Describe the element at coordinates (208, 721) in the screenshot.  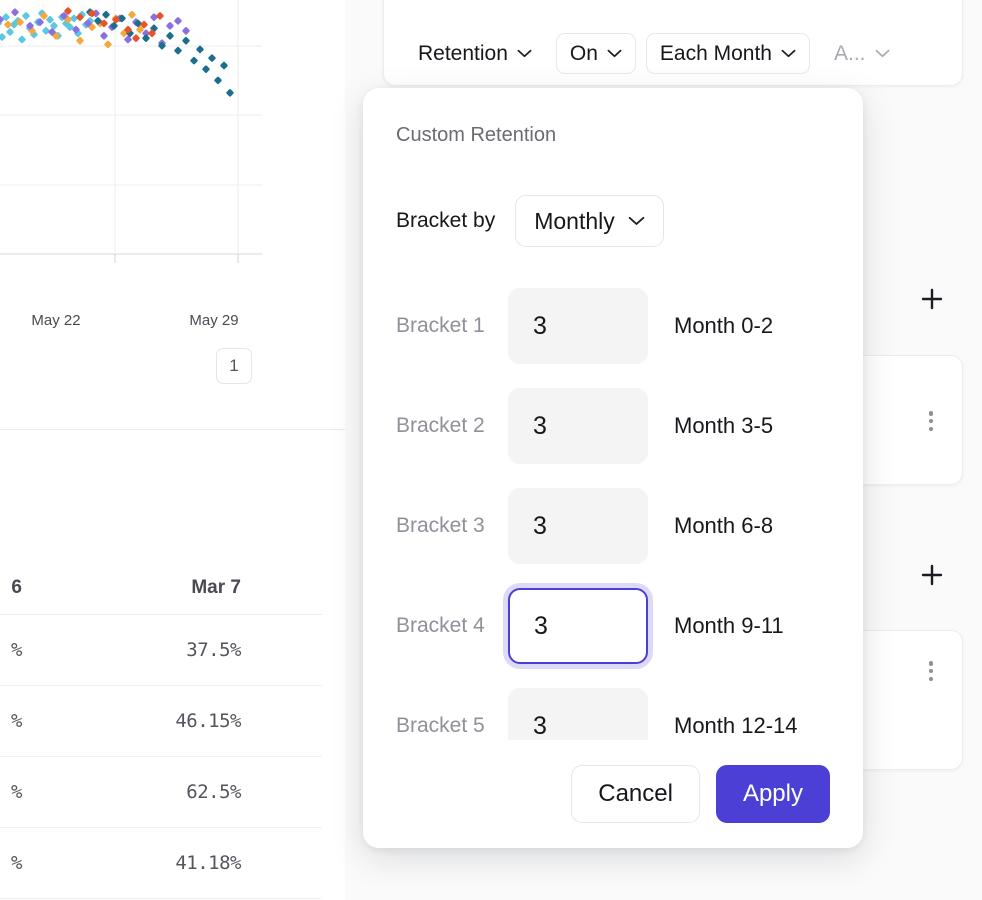
I see `table-cell: 46.15%` at that location.